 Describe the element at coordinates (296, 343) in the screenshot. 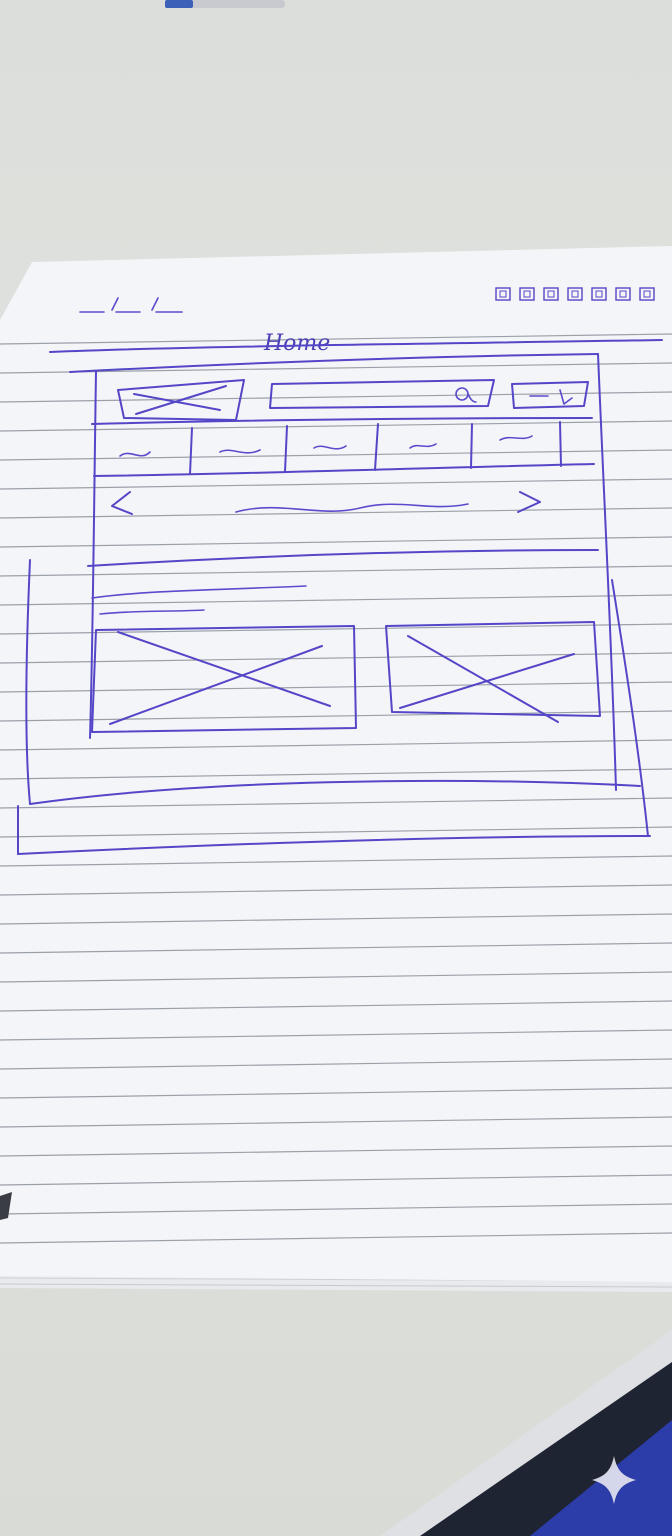

I see `page-title: Home` at that location.